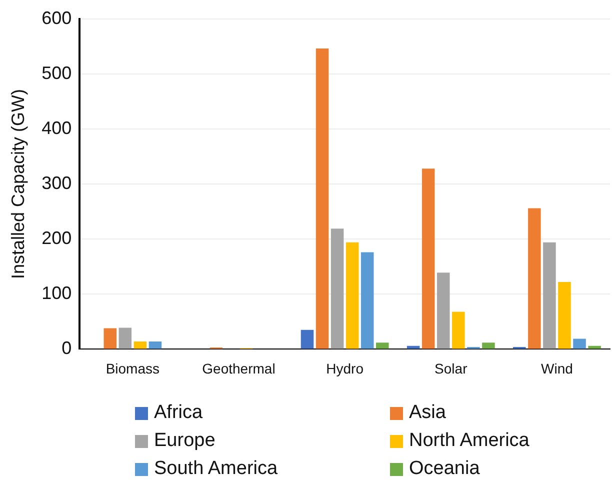 The height and width of the screenshot is (481, 612). I want to click on x-tick-label: Wind, so click(557, 368).